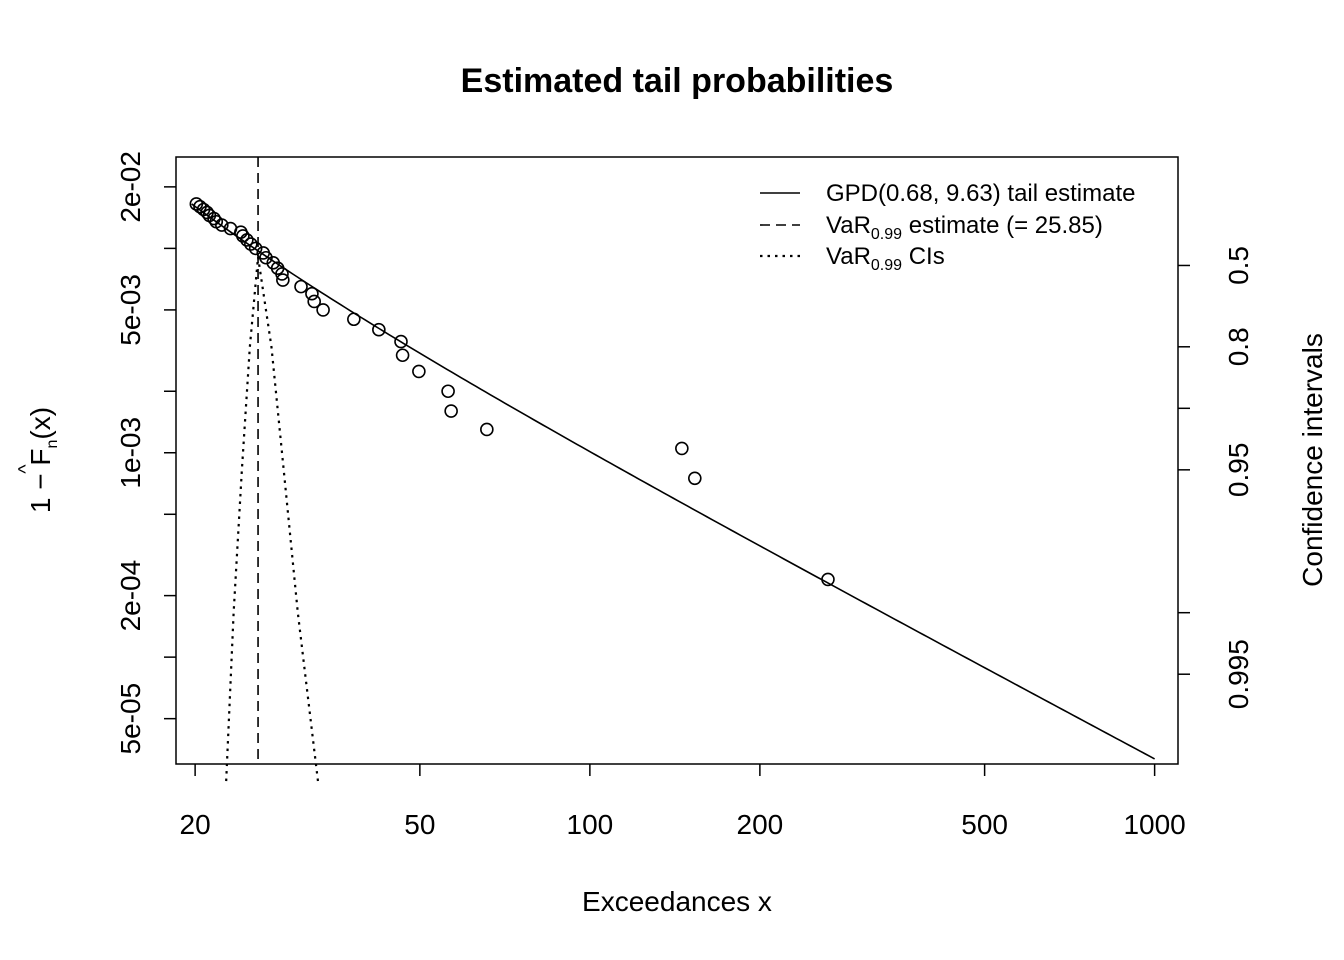 The height and width of the screenshot is (960, 1344). I want to click on y-tick-label-4: 1e-03, so click(130, 453).